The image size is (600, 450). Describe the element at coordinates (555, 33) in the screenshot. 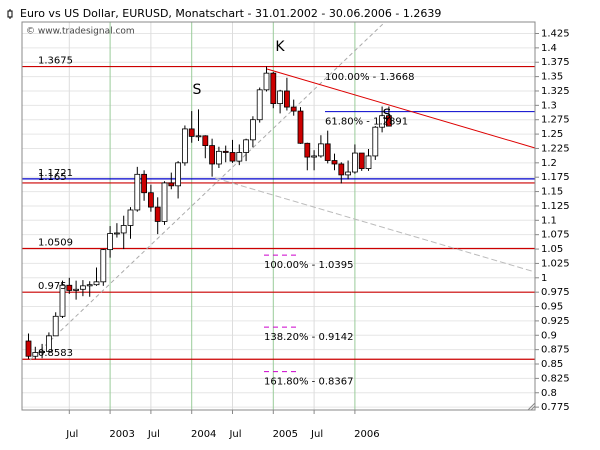

I see `y-tick-label: 1.425` at that location.